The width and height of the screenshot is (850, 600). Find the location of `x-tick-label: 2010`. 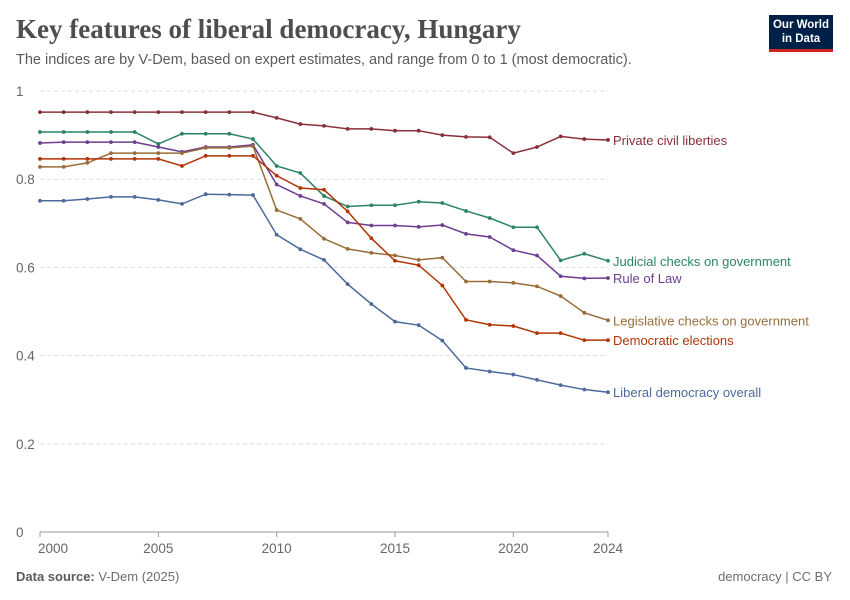

x-tick-label: 2010 is located at coordinates (277, 548).